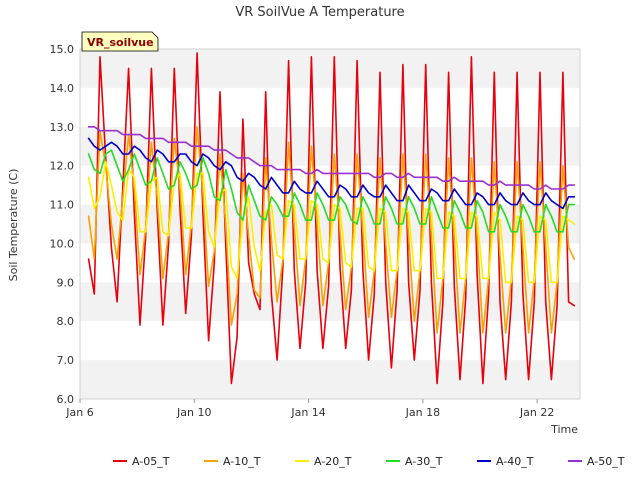 Image resolution: width=640 pixels, height=480 pixels. What do you see at coordinates (62, 88) in the screenshot?
I see `y-tick-label: 14.0` at bounding box center [62, 88].